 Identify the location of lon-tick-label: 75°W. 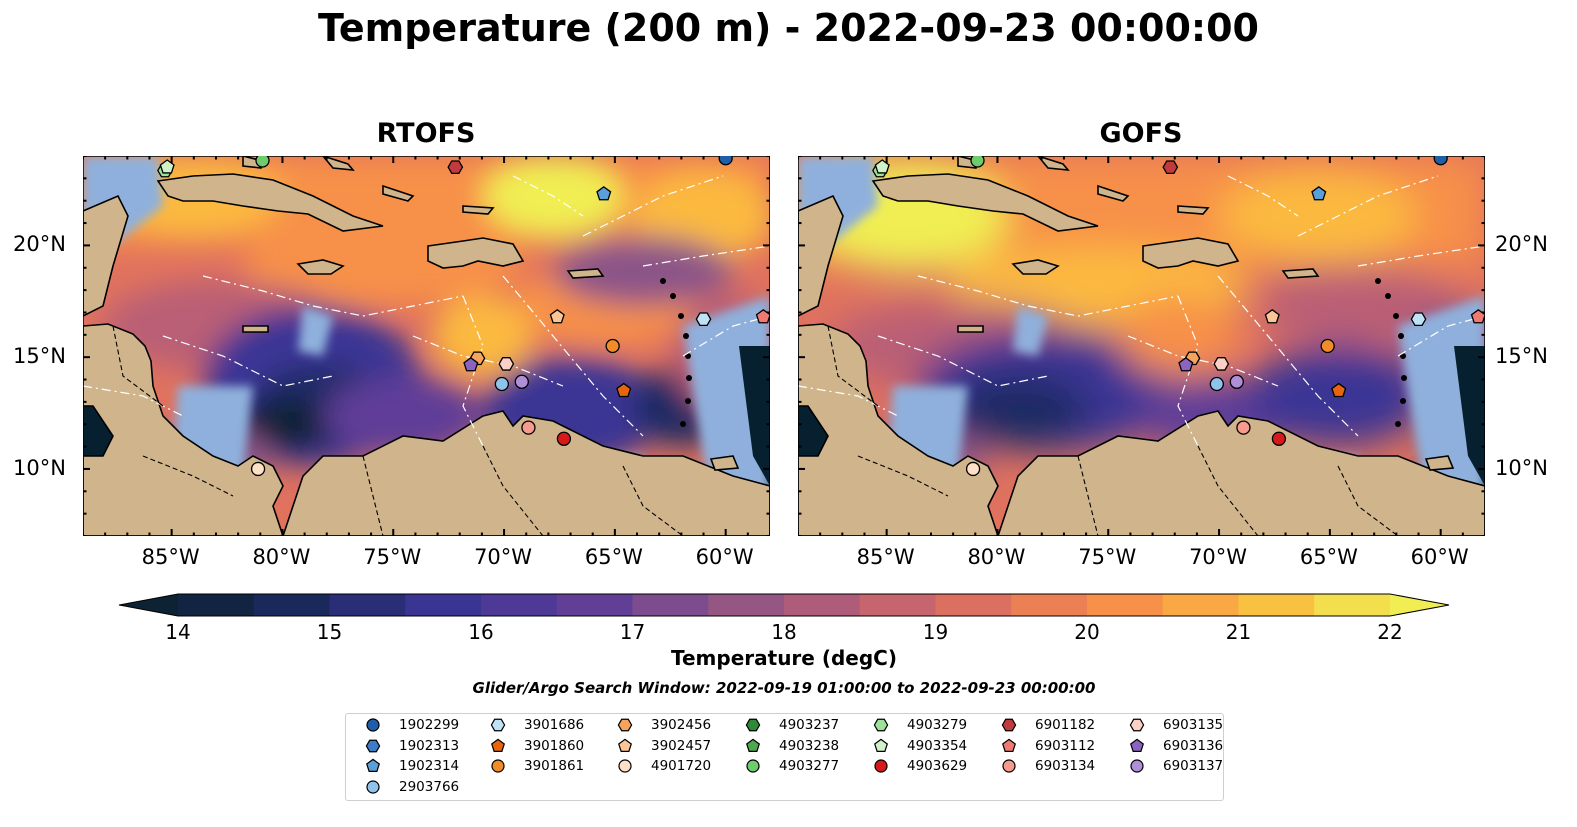
(392, 557).